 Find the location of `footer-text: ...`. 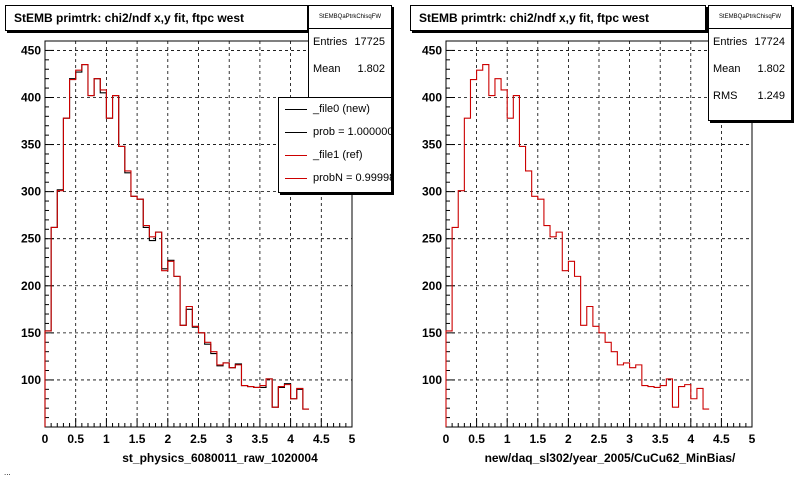

footer-text: ... is located at coordinates (7, 472).